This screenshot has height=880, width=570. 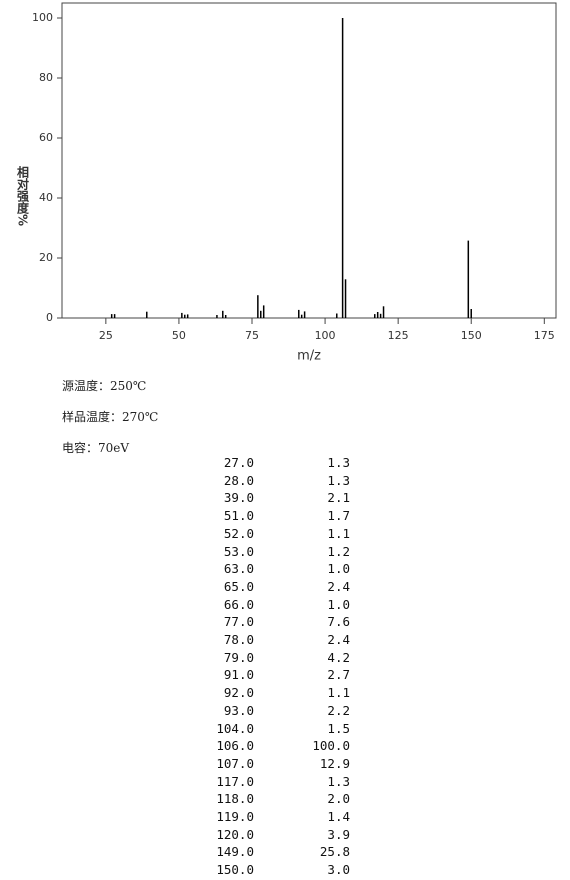 What do you see at coordinates (238, 569) in the screenshot?
I see `mz-cell: 63.0` at bounding box center [238, 569].